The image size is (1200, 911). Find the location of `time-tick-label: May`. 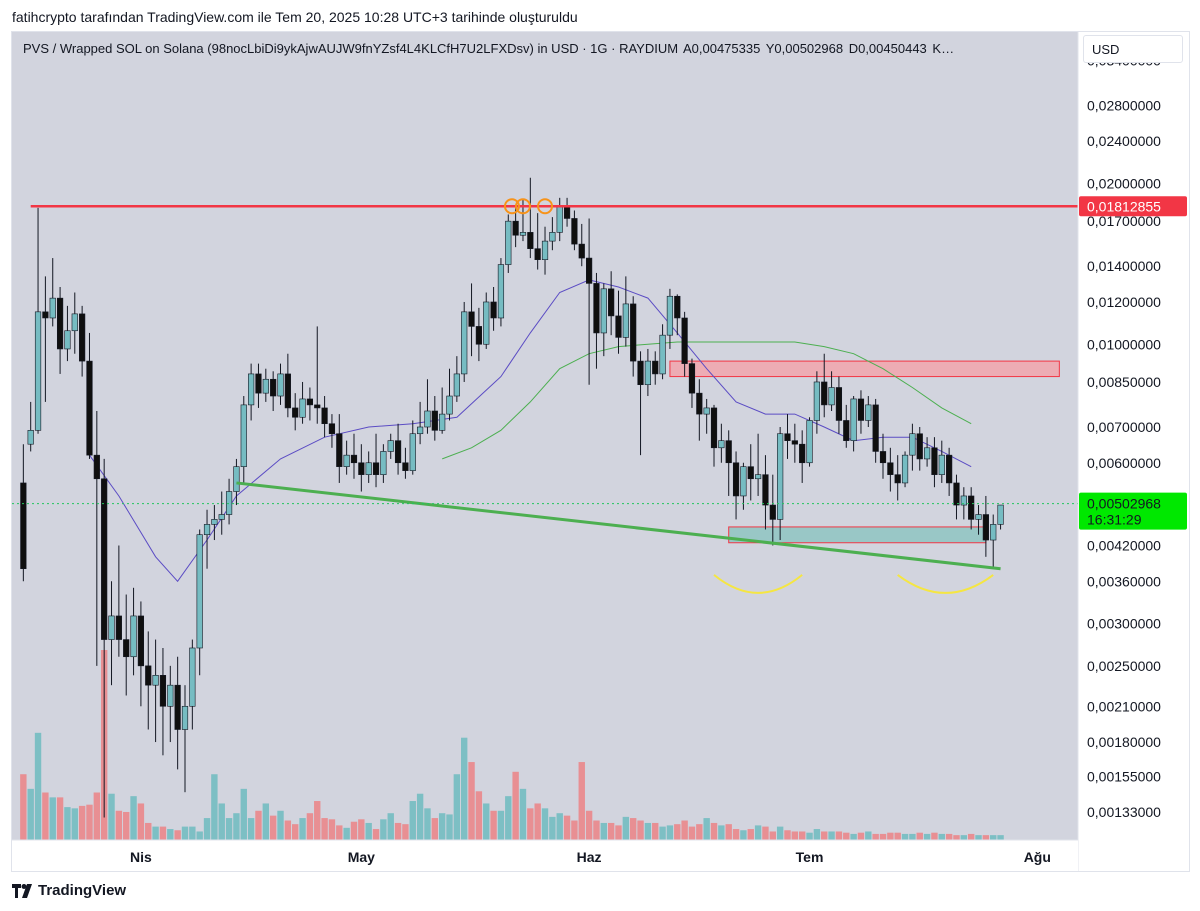

time-tick-label: May is located at coordinates (361, 857).